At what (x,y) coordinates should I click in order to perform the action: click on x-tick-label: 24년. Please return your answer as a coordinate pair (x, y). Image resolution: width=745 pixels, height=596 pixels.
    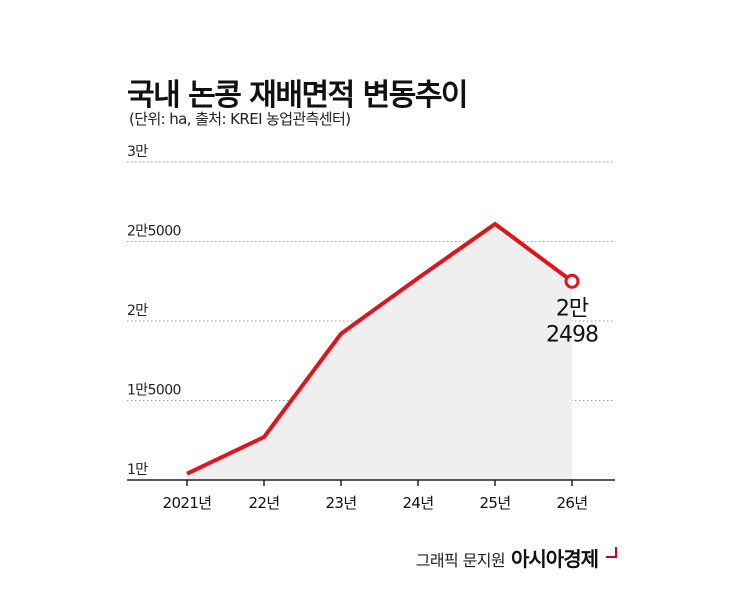
    Looking at the image, I should click on (417, 503).